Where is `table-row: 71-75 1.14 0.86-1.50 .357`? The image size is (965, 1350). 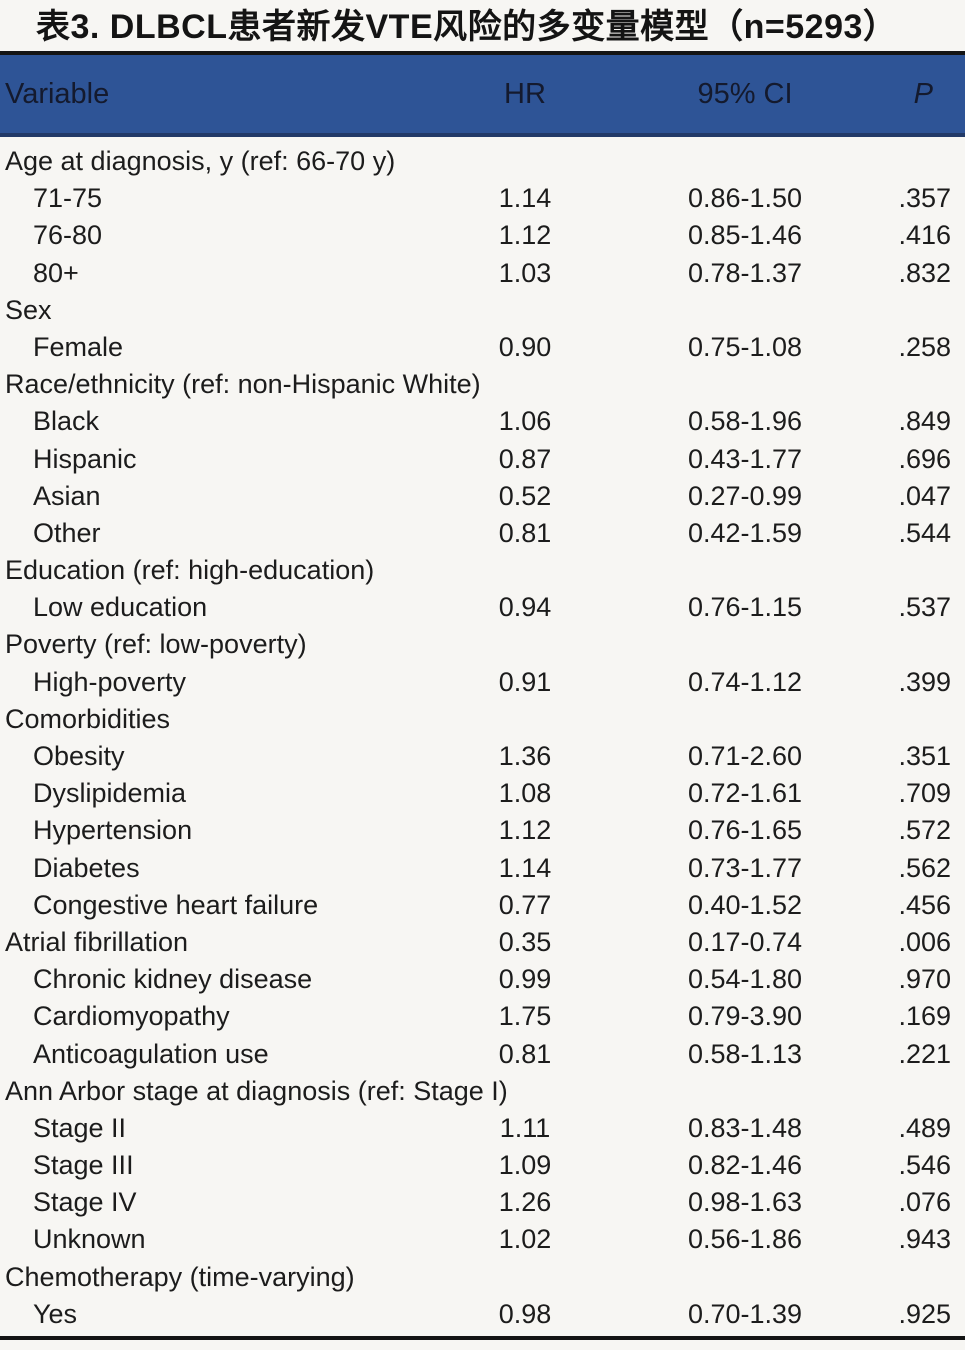 table-row: 71-75 1.14 0.86-1.50 .357 is located at coordinates (482, 198).